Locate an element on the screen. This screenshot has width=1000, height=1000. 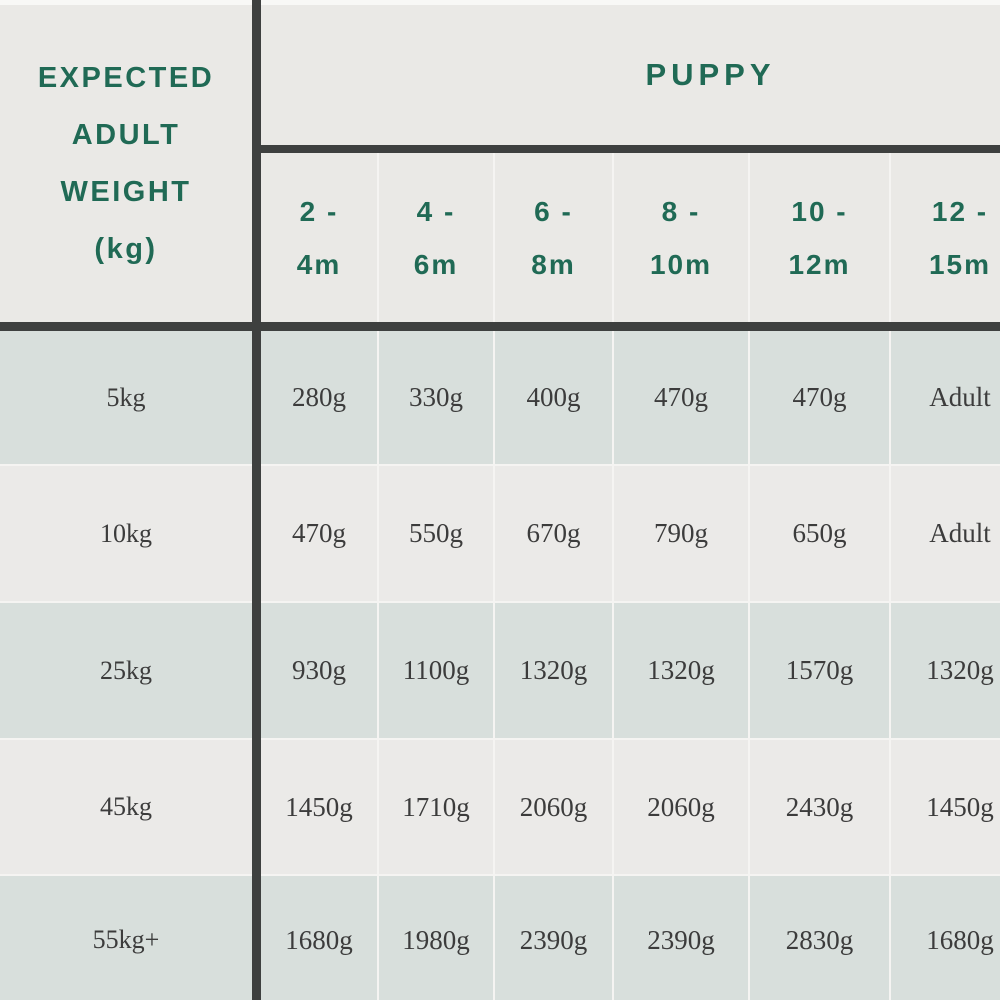
column-header-line: 10m is located at coordinates (681, 264).